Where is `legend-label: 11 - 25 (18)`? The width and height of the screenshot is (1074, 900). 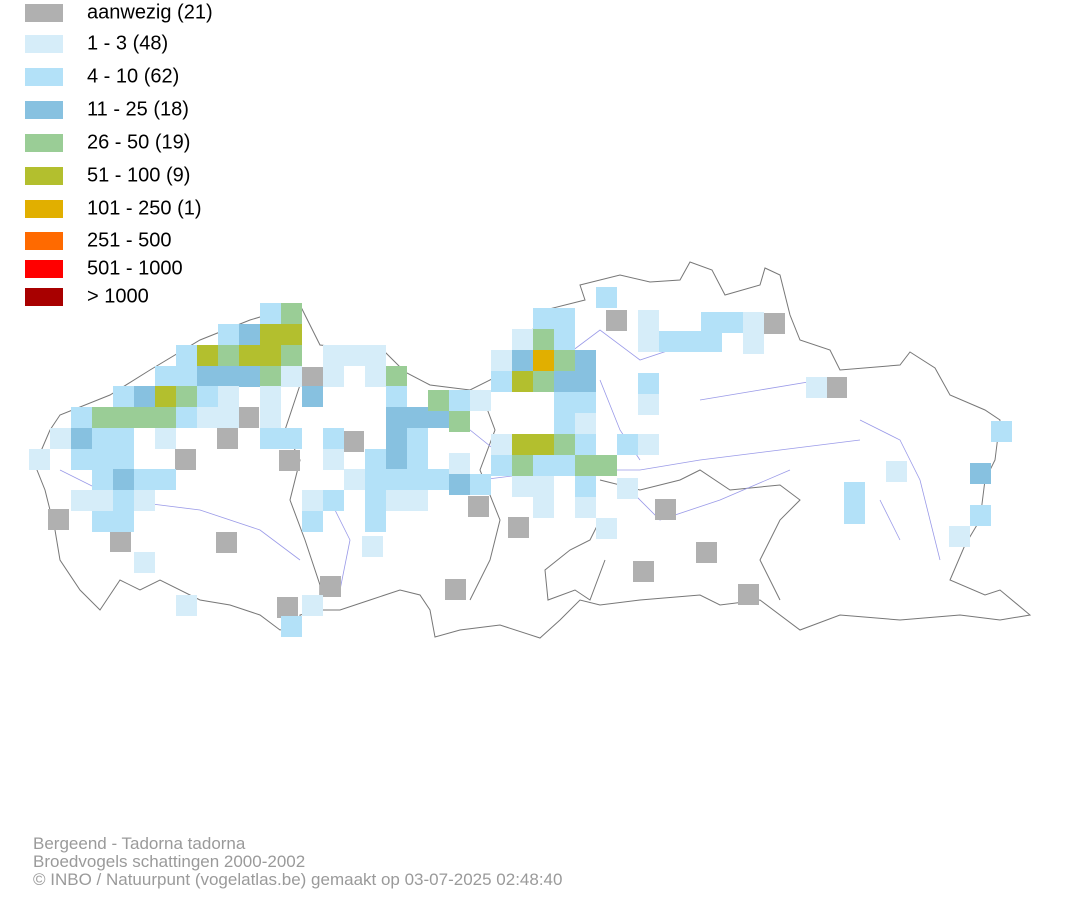 legend-label: 11 - 25 (18) is located at coordinates (138, 109).